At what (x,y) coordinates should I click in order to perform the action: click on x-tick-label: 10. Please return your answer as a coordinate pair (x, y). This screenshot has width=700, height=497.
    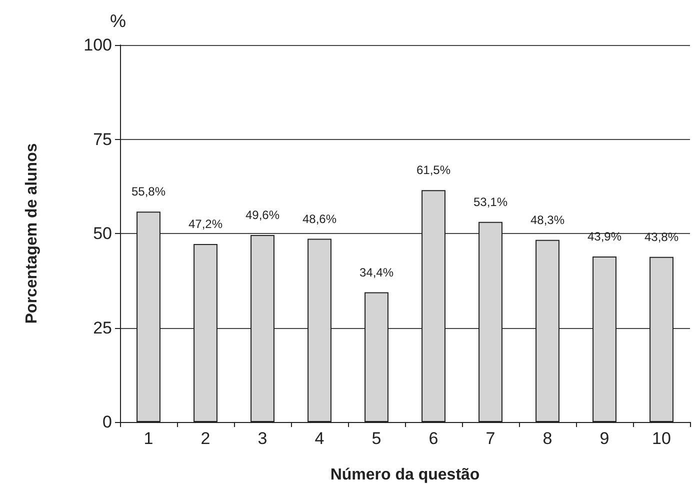
    Looking at the image, I should click on (661, 438).